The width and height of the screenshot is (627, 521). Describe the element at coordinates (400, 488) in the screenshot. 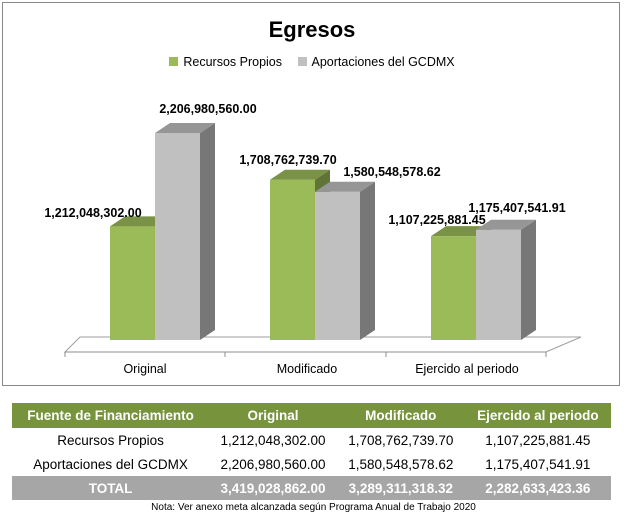

I see `total-modificado: 3,289,311,318.32` at that location.